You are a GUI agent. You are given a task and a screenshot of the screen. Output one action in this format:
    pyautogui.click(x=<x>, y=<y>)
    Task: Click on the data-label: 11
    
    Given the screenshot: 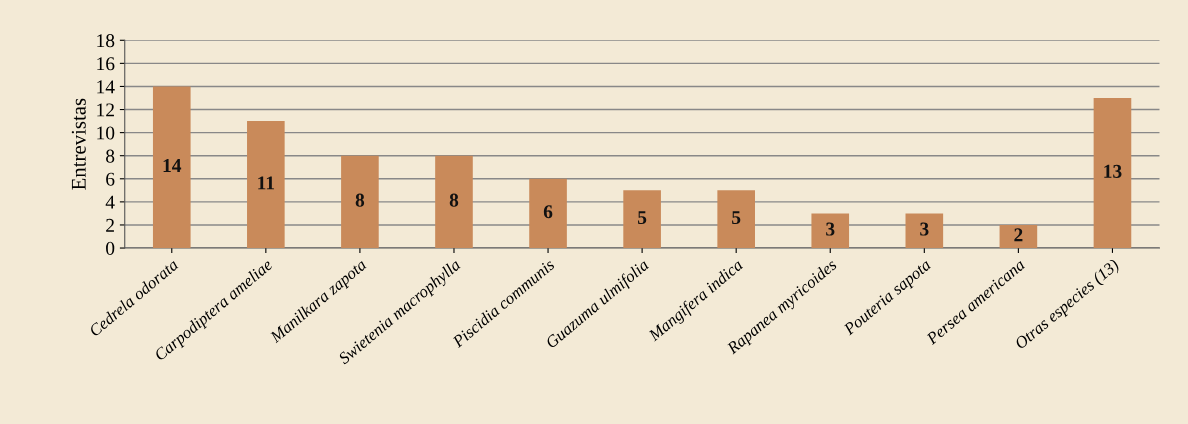 What is the action you would take?
    pyautogui.click(x=266, y=183)
    